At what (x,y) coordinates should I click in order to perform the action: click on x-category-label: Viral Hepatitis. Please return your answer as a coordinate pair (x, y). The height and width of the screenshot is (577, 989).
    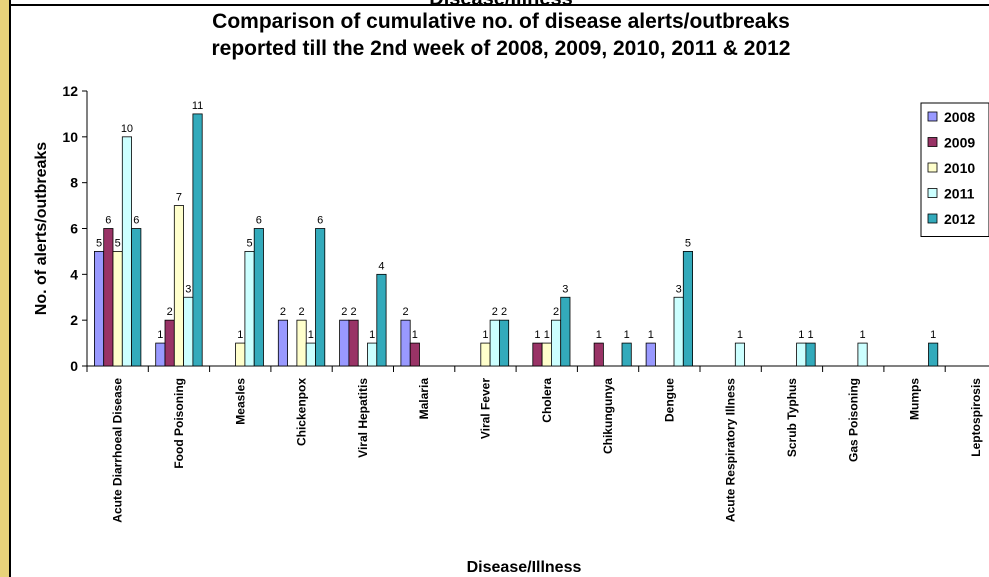
    Looking at the image, I should click on (363, 418).